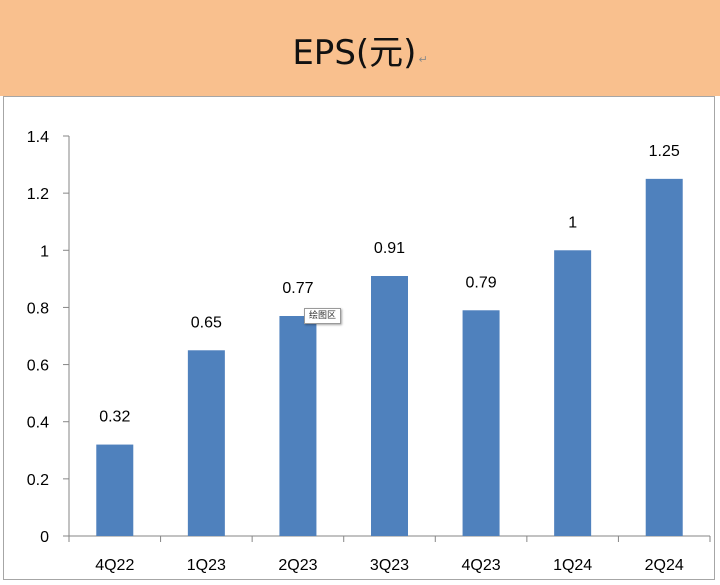 This screenshot has width=720, height=585. I want to click on y-axis: 0 0.2 0.4 0.6 0.8 1 1.2 1.4, so click(48, 337).